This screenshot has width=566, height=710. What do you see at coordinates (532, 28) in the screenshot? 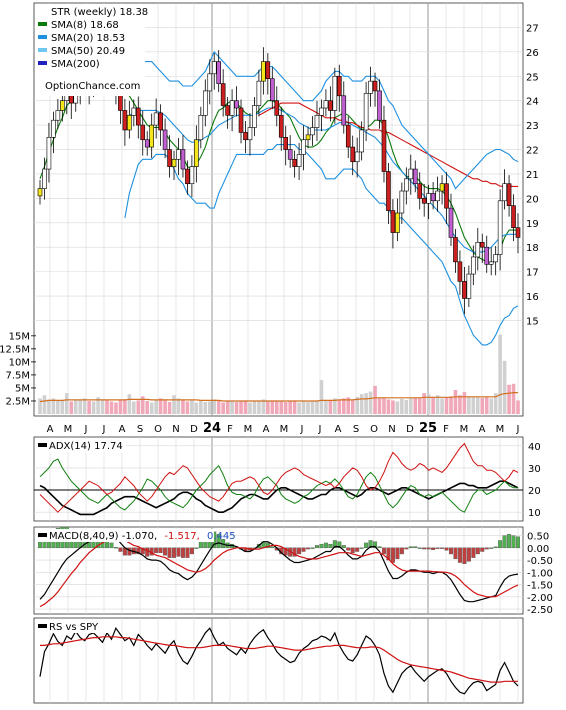
I see `price-tick-label: 27` at bounding box center [532, 28].